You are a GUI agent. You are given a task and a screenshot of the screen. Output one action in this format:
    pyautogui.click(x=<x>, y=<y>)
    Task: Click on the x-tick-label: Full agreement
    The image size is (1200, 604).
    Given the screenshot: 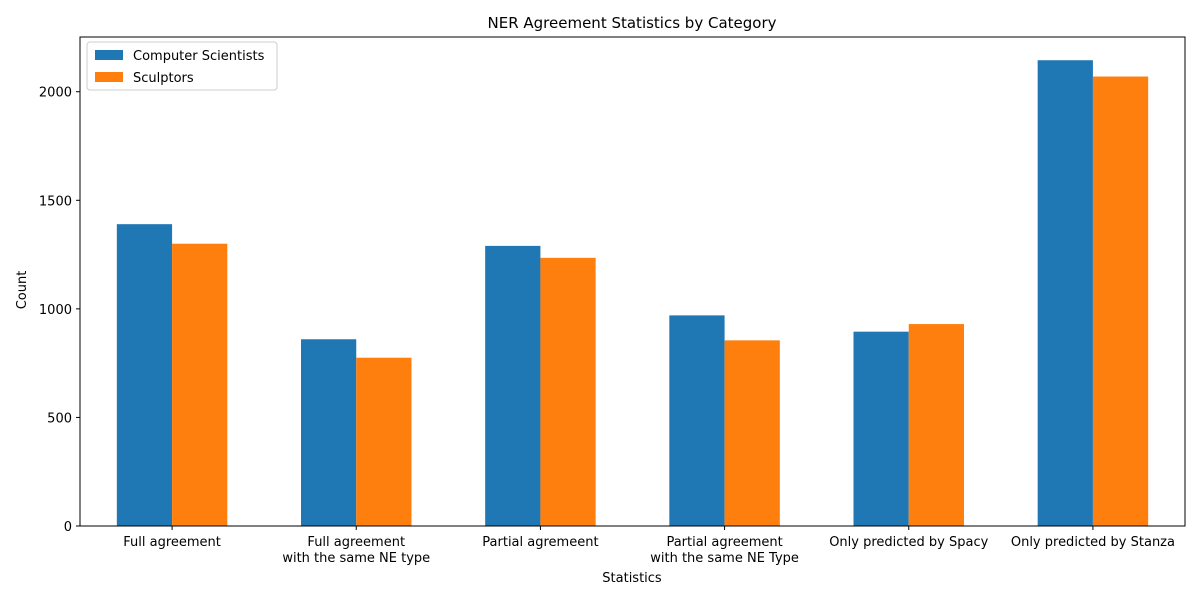 What is the action you would take?
    pyautogui.click(x=172, y=542)
    